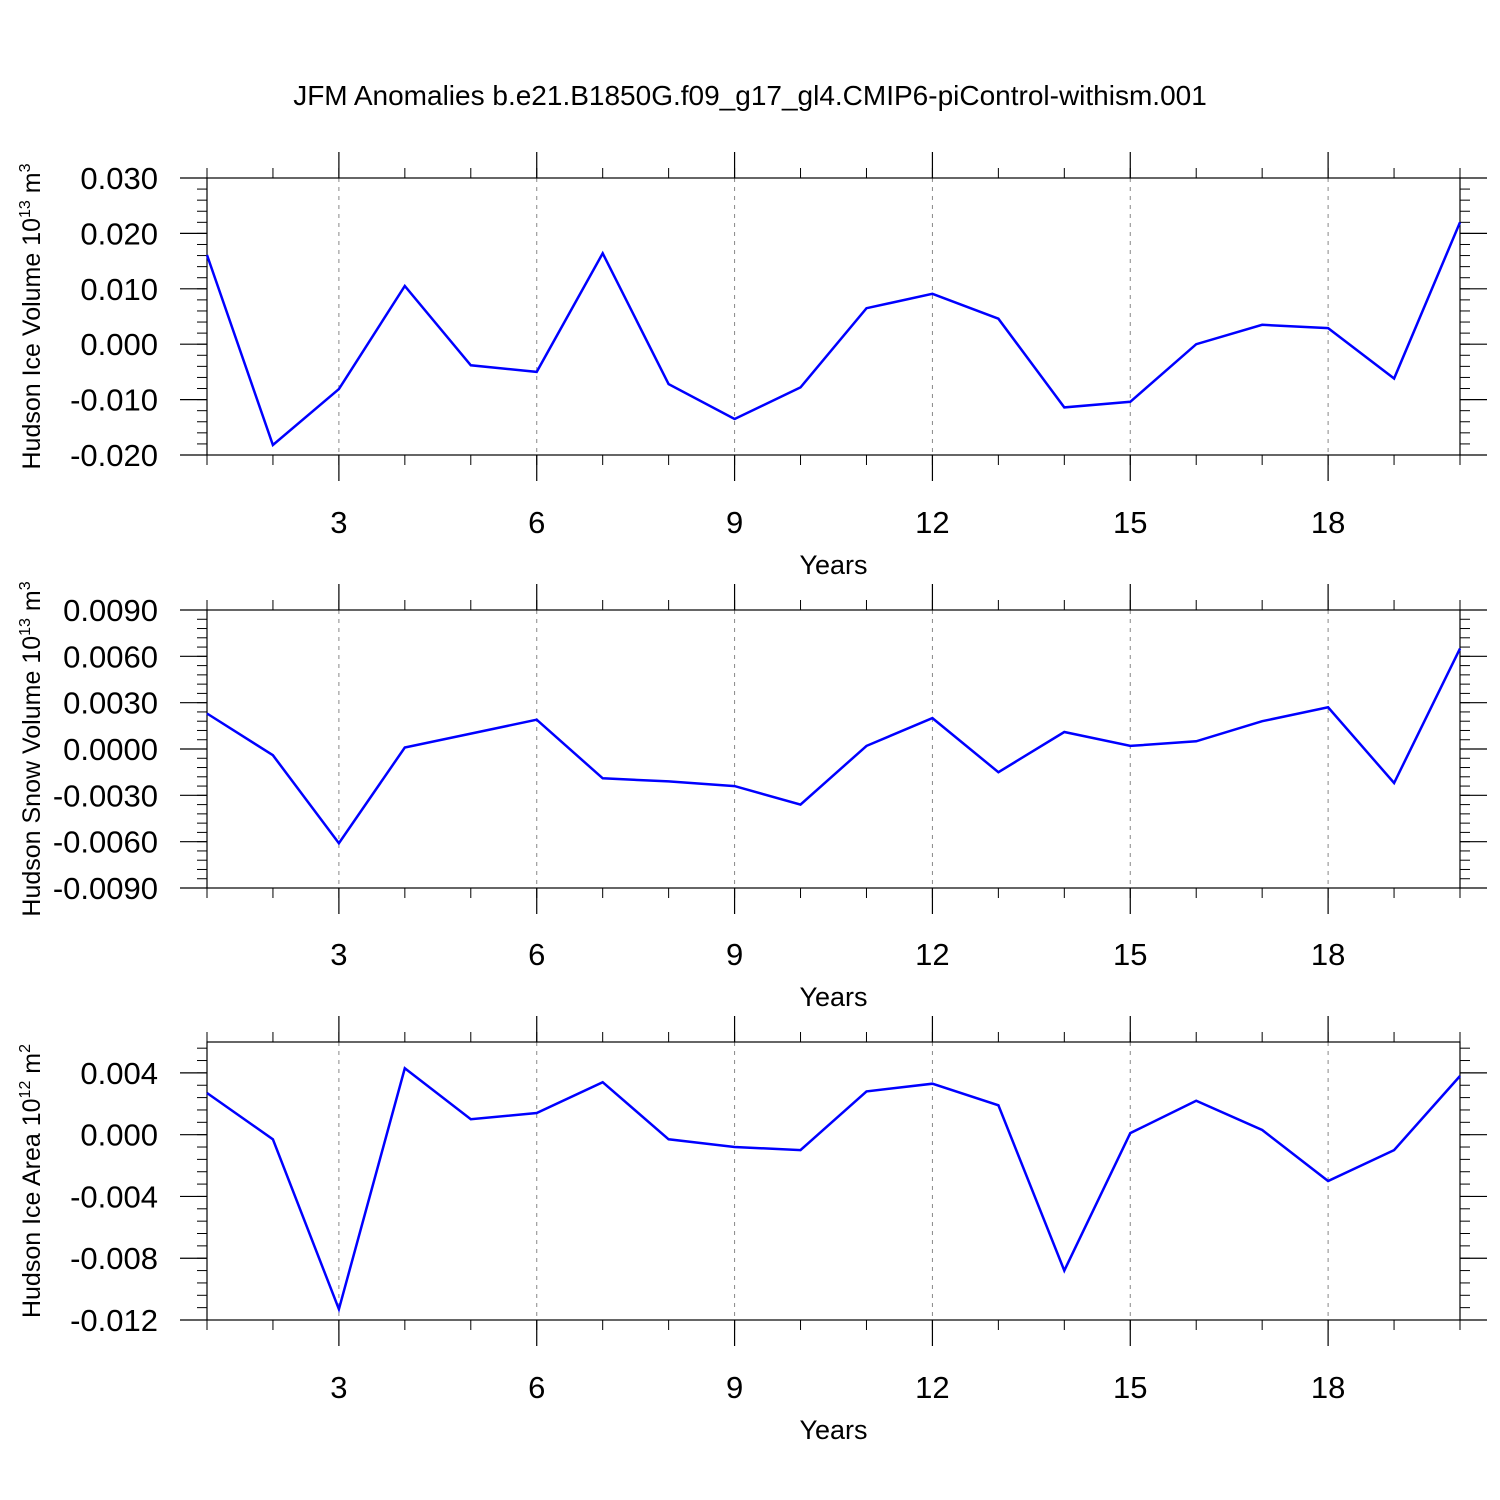 The image size is (1500, 1500). Describe the element at coordinates (114, 455) in the screenshot. I see `y-tick-label: -0.020` at that location.